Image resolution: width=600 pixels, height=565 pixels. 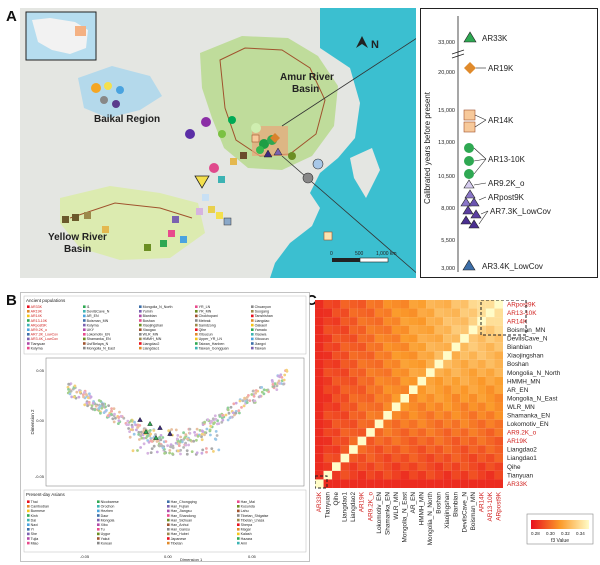 I want to click on legend-entry: Tanshishan, so click(x=264, y=316).